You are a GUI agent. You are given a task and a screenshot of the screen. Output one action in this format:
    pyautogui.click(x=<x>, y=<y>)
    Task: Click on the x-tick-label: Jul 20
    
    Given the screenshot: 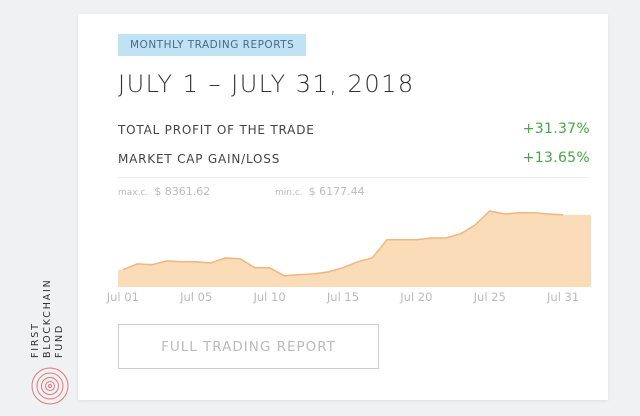 What is the action you would take?
    pyautogui.click(x=415, y=297)
    